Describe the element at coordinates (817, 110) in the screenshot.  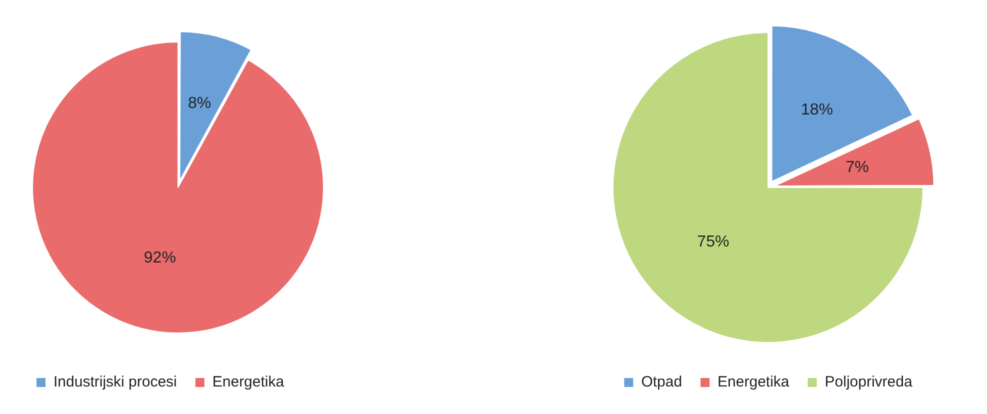
I see `data-label: 18%` at that location.